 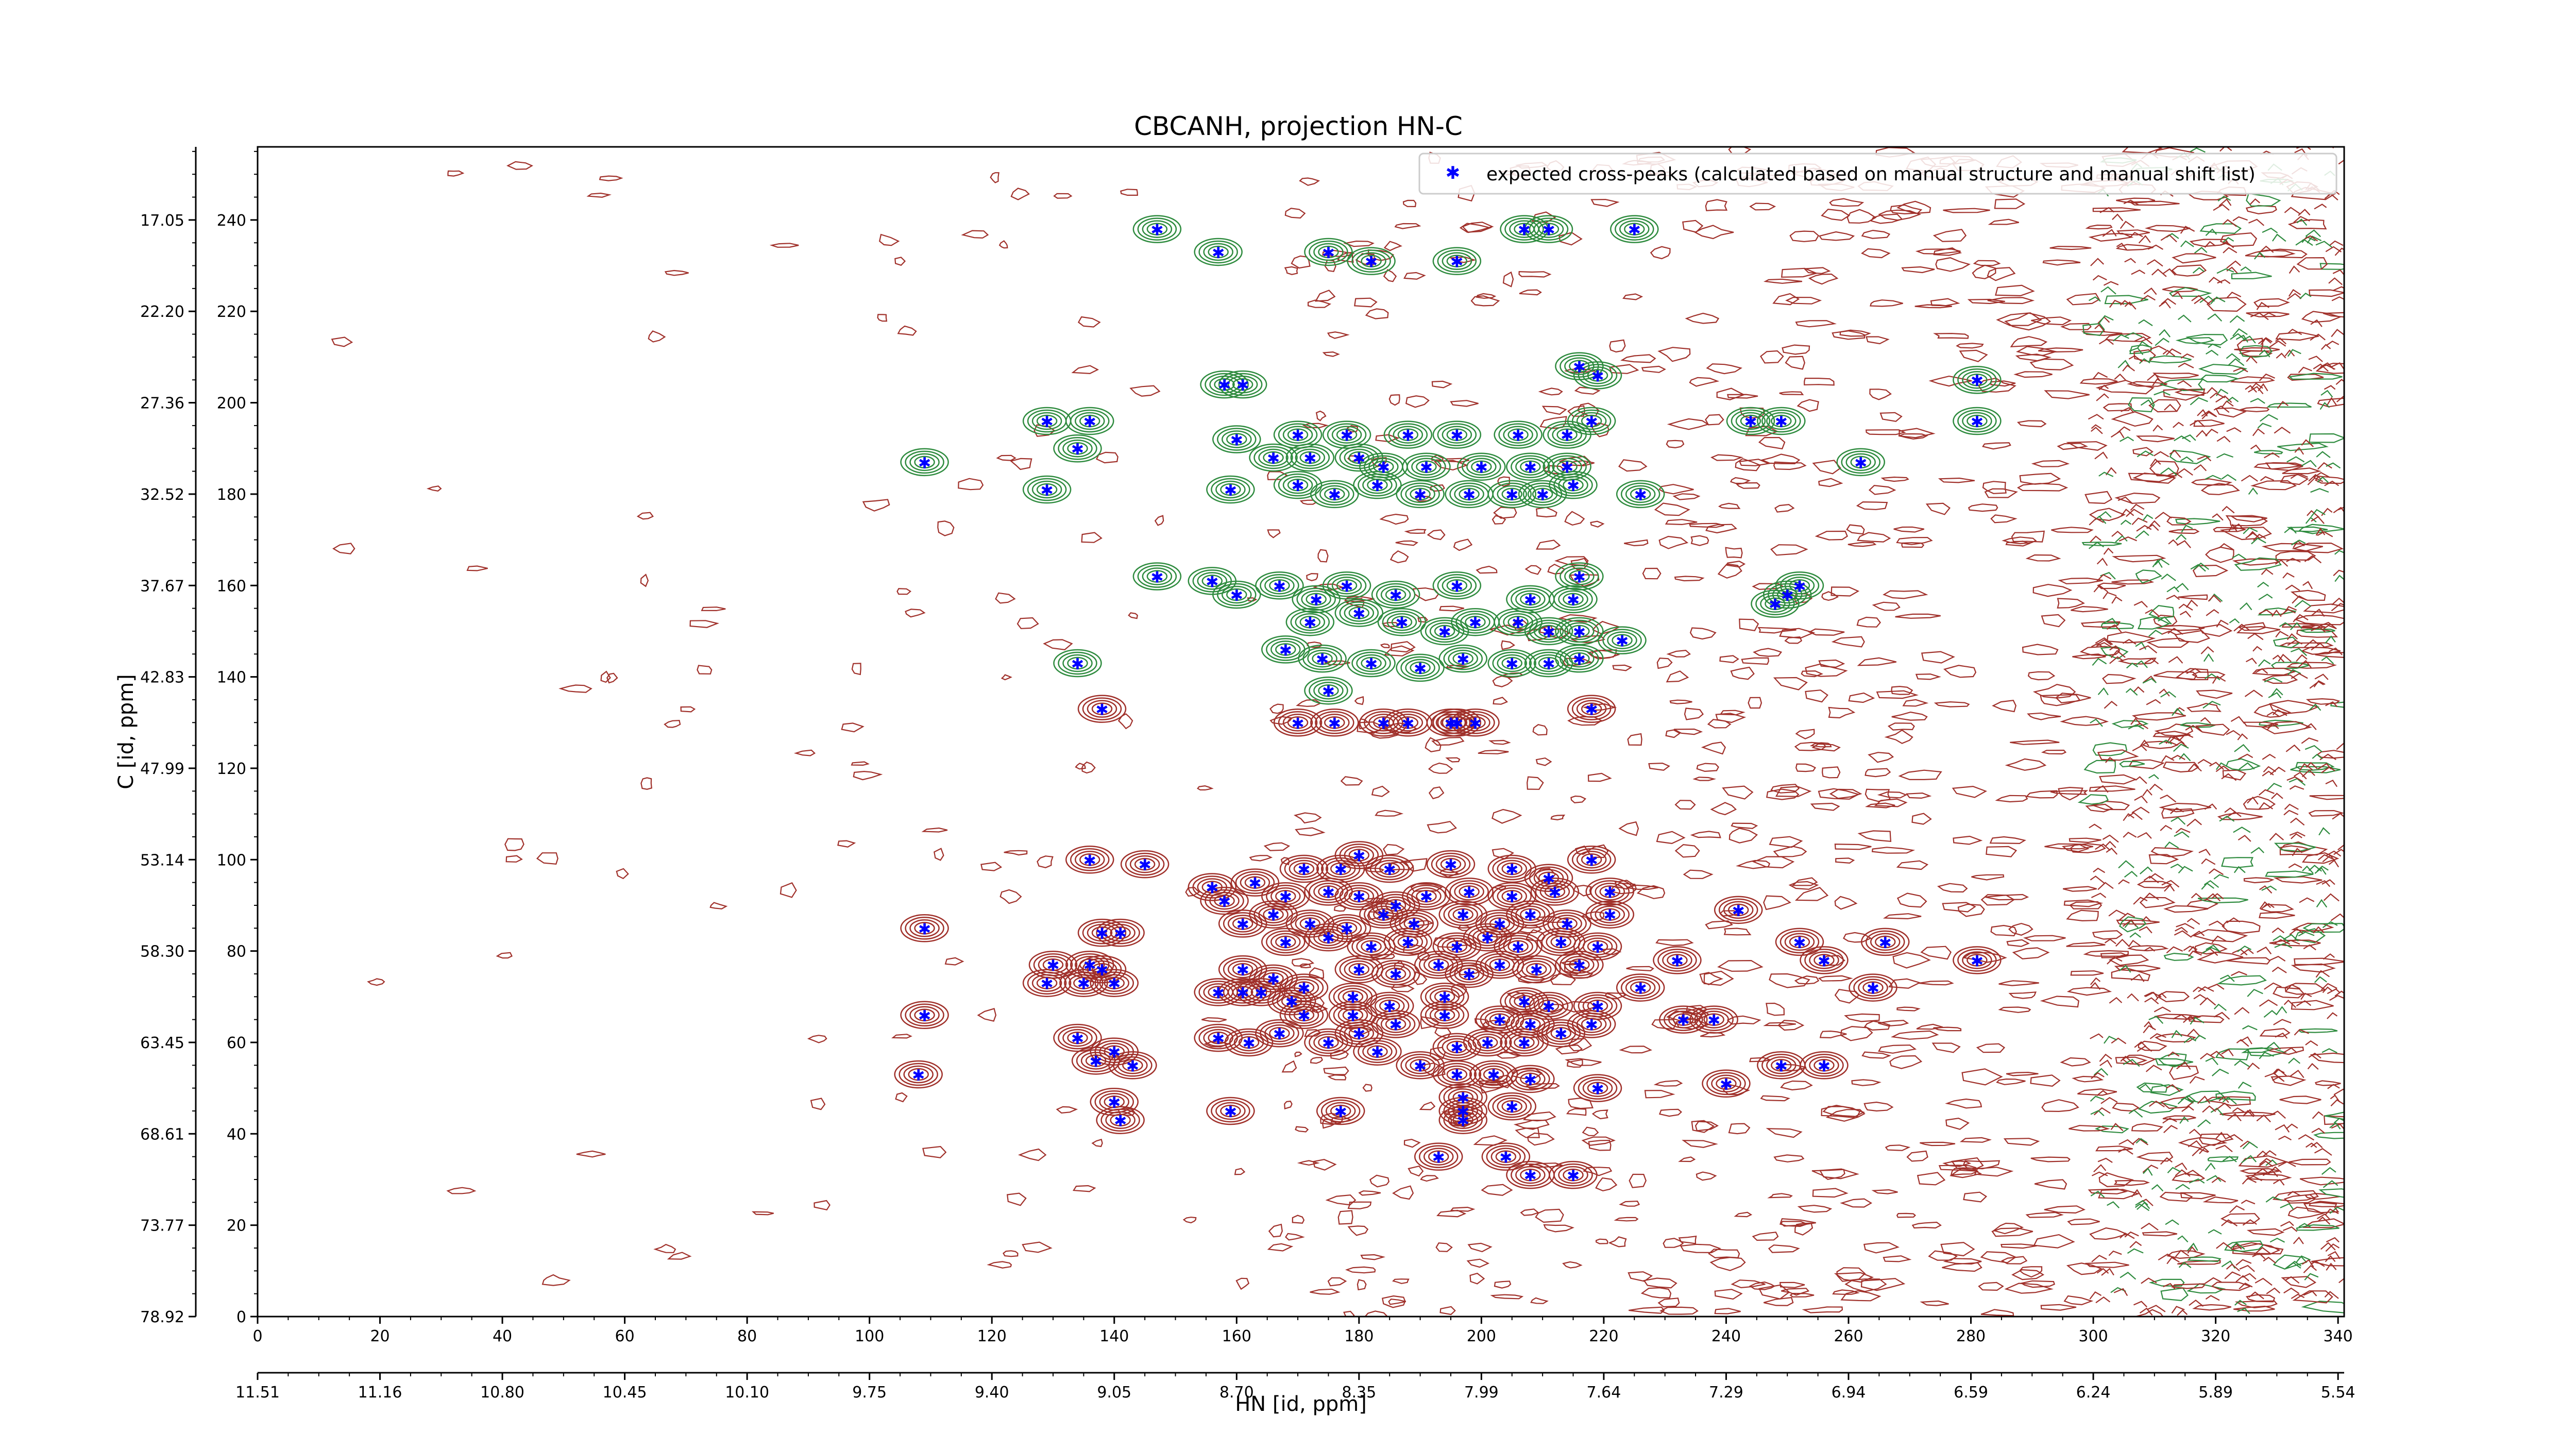 What do you see at coordinates (379, 1336) in the screenshot?
I see `x-tick-label: 20` at bounding box center [379, 1336].